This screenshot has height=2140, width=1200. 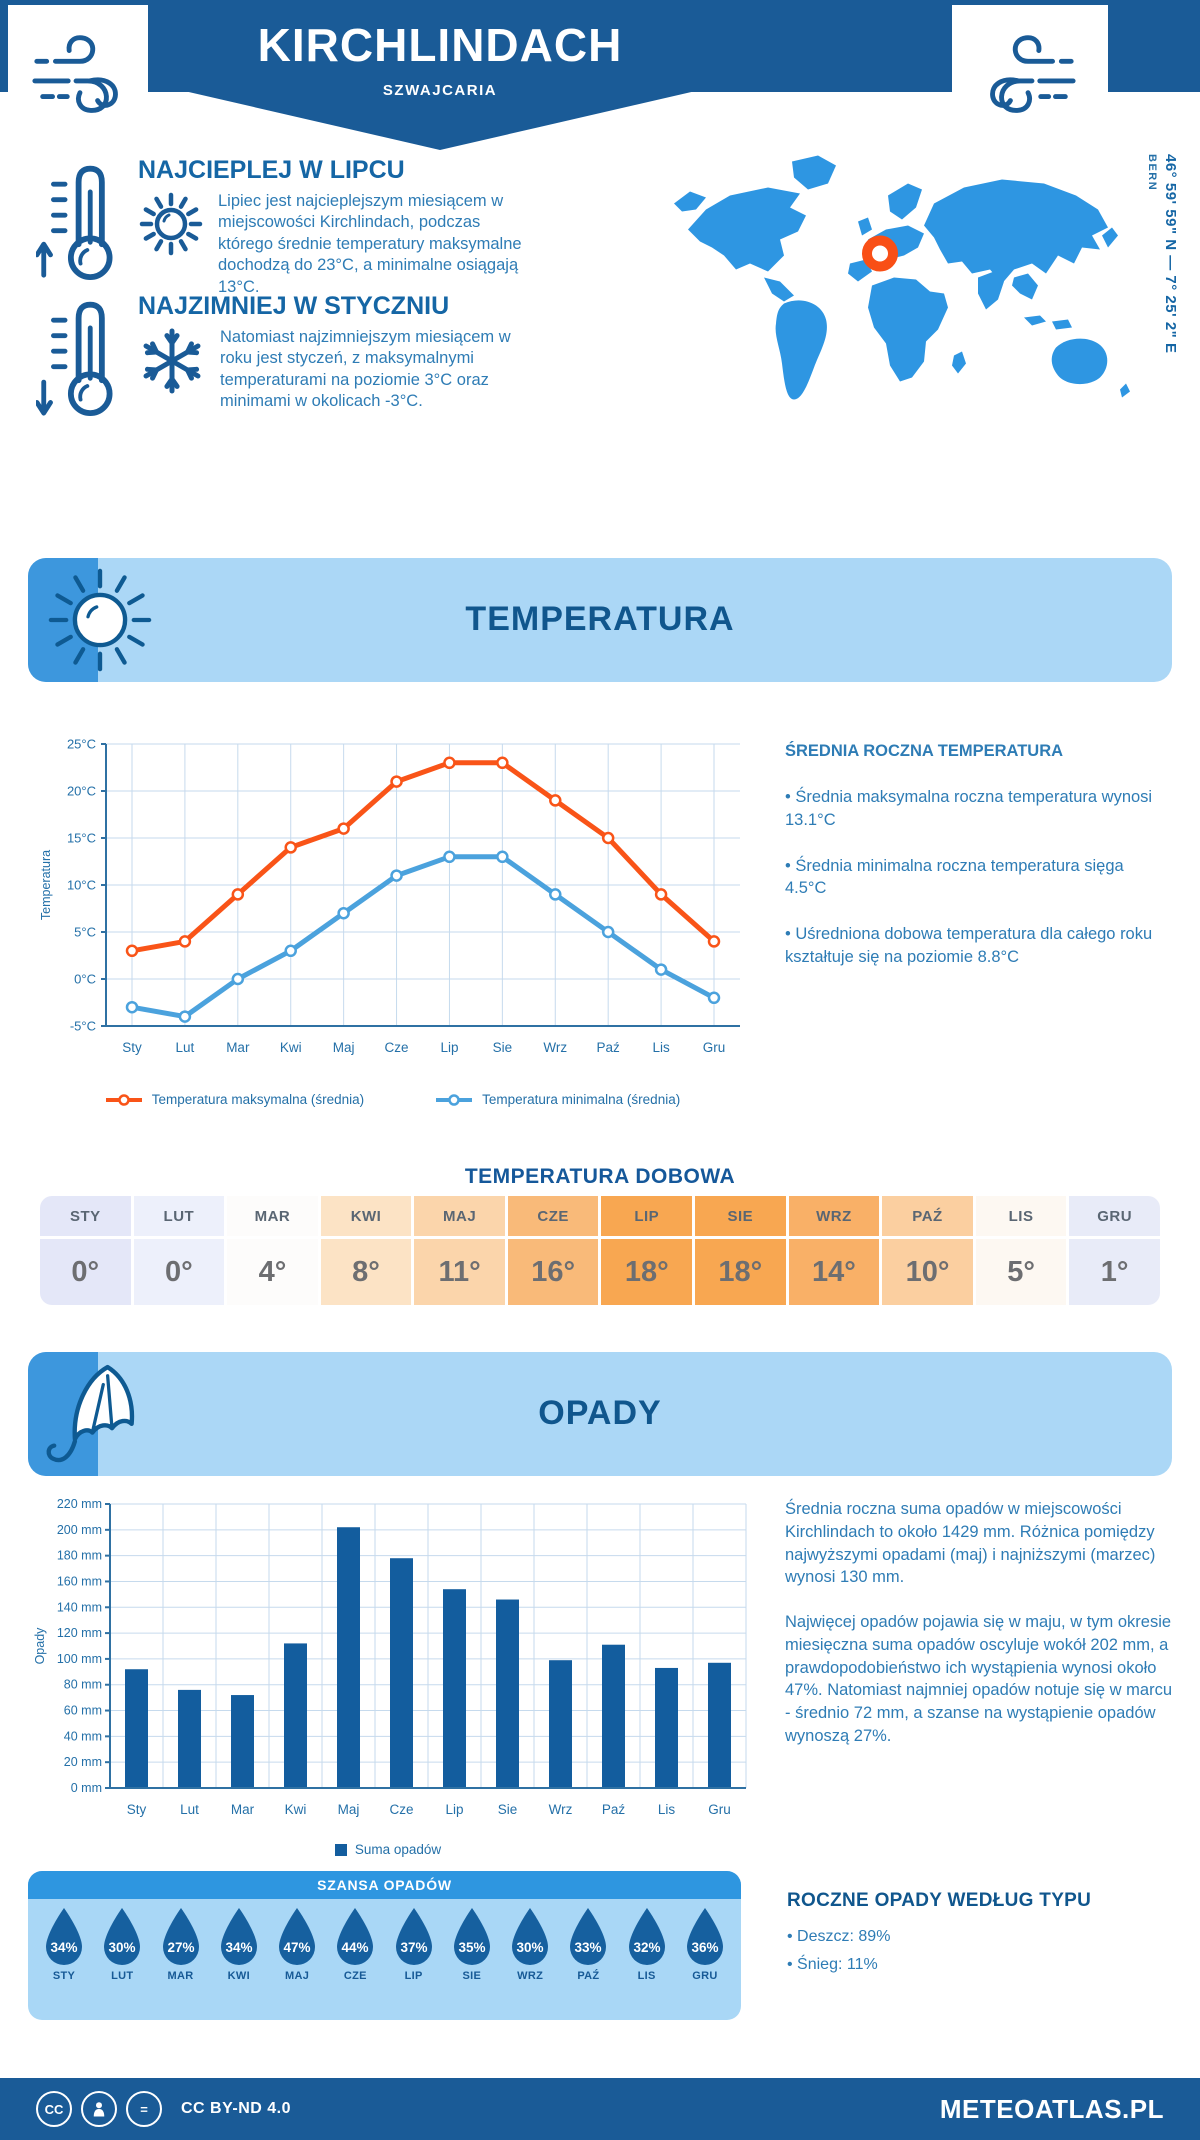 What do you see at coordinates (459, 1216) in the screenshot?
I see `daily-temp-month: MAJ` at bounding box center [459, 1216].